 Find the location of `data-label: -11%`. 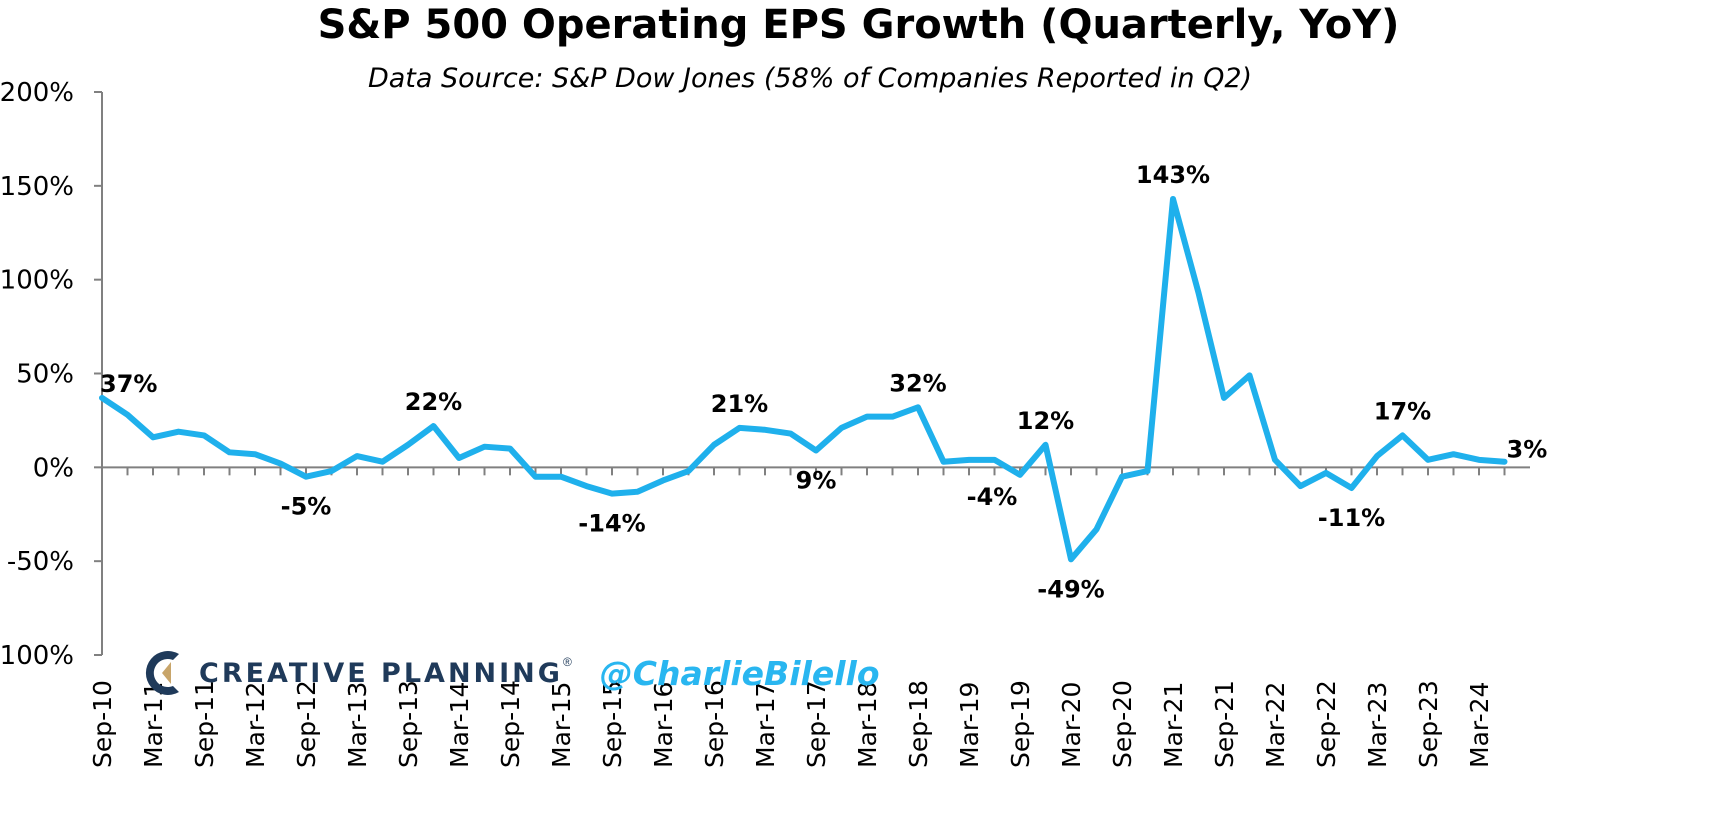

data-label: -11% is located at coordinates (1351, 518).